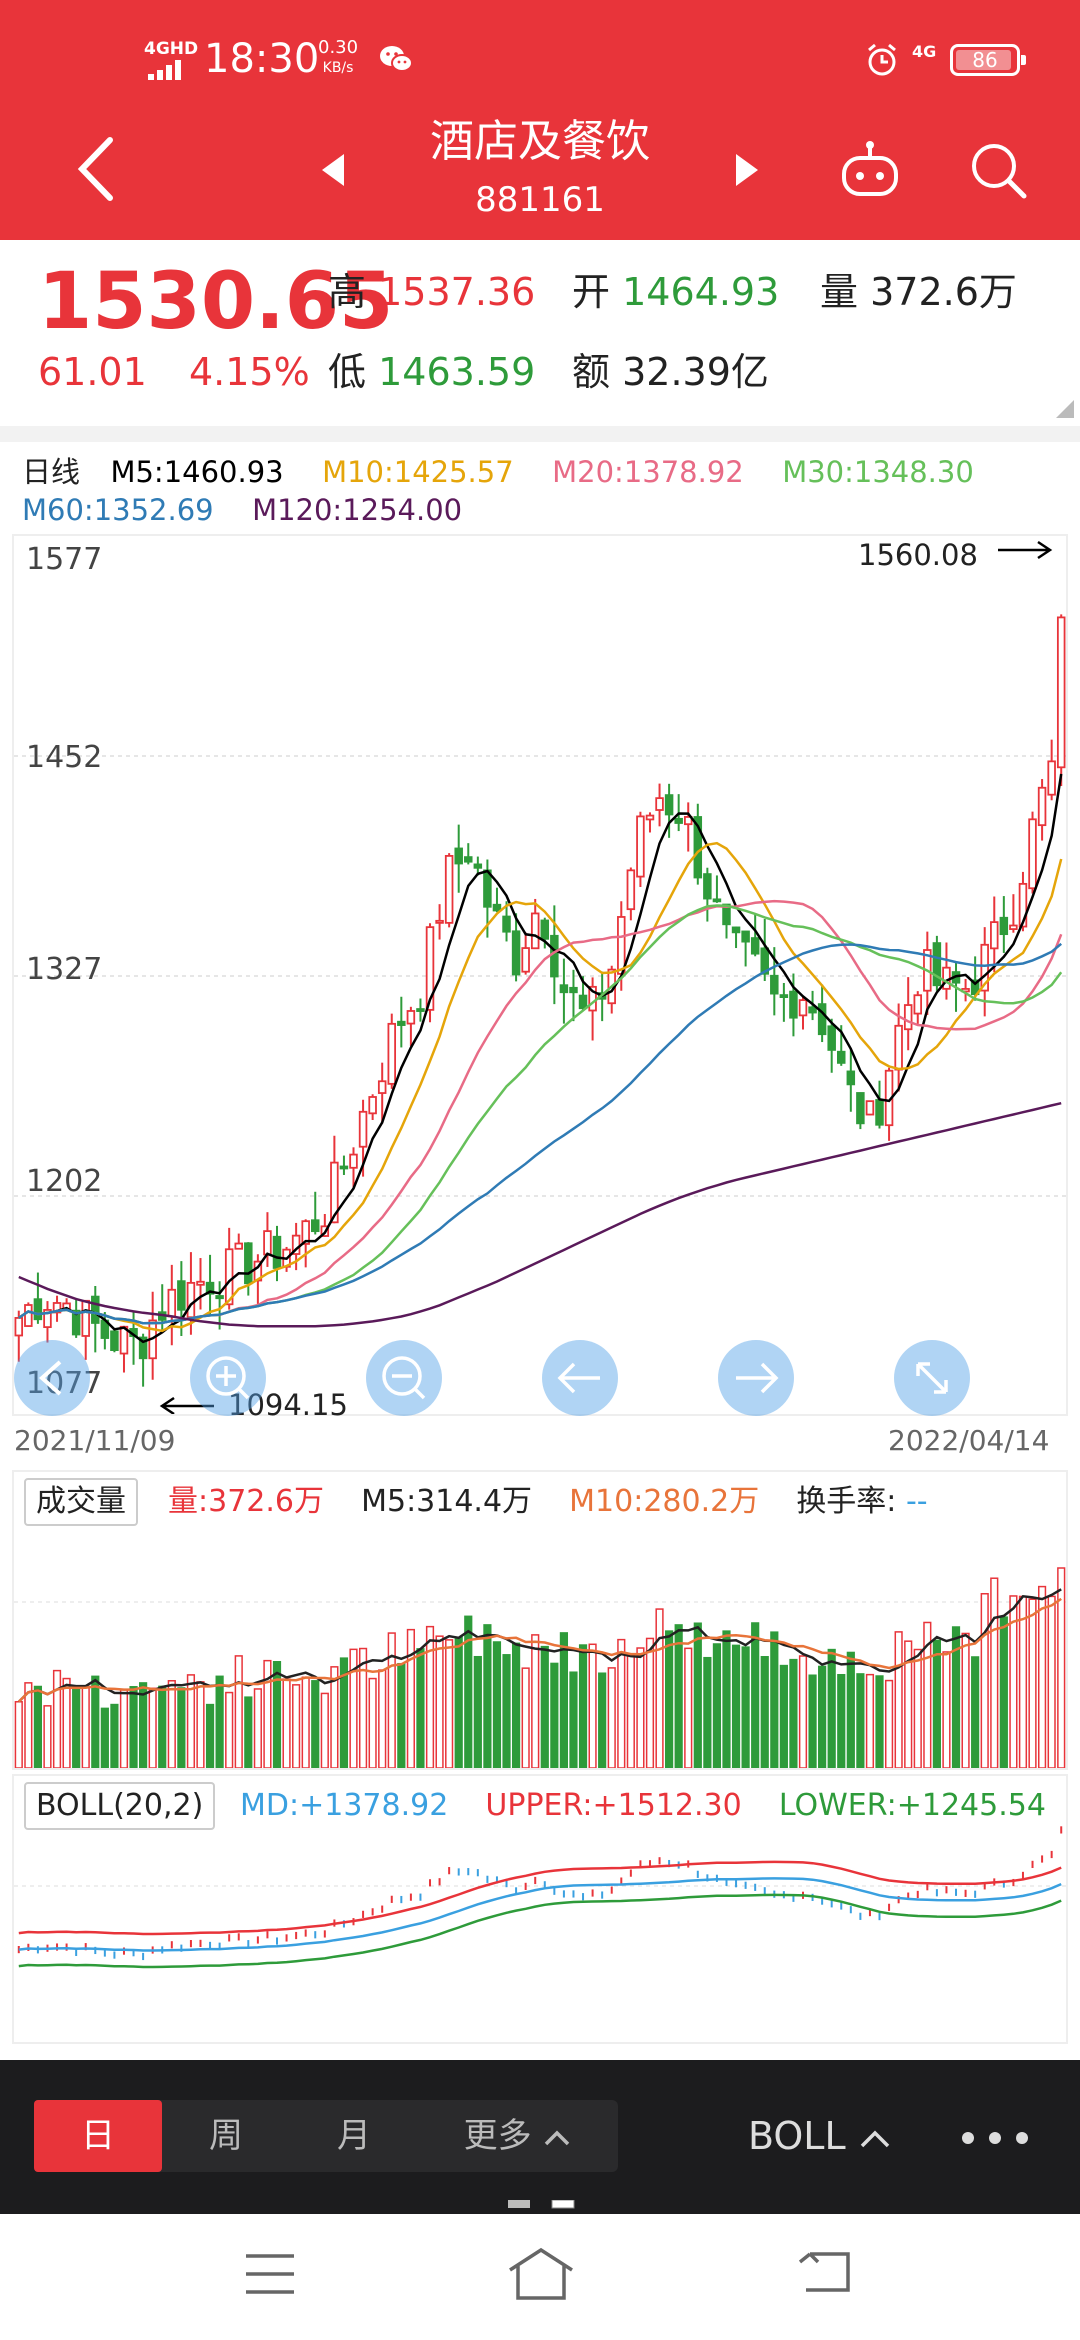  I want to click on turnover-value: --, so click(916, 1501).